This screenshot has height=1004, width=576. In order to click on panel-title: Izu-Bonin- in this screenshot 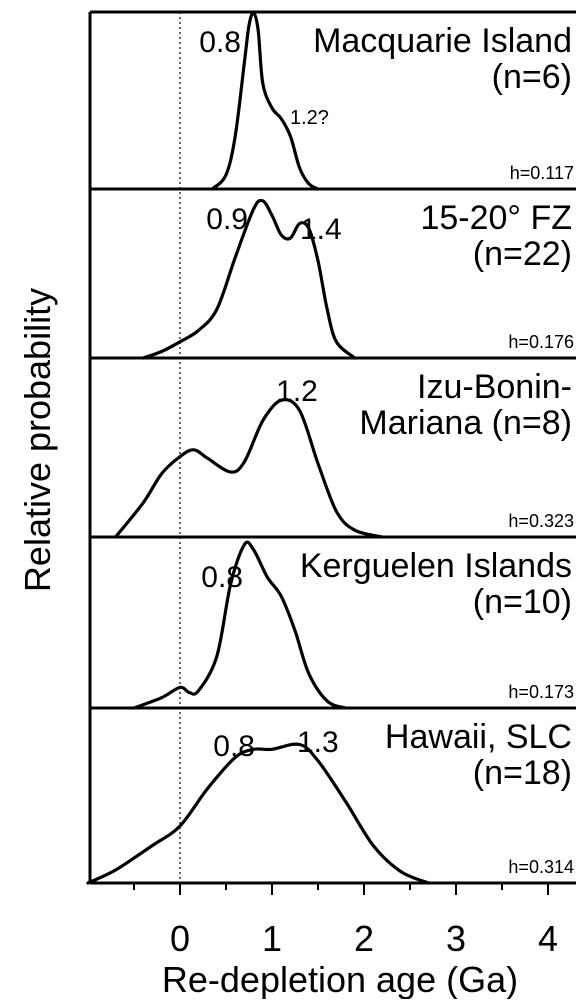, I will do `click(494, 387)`.